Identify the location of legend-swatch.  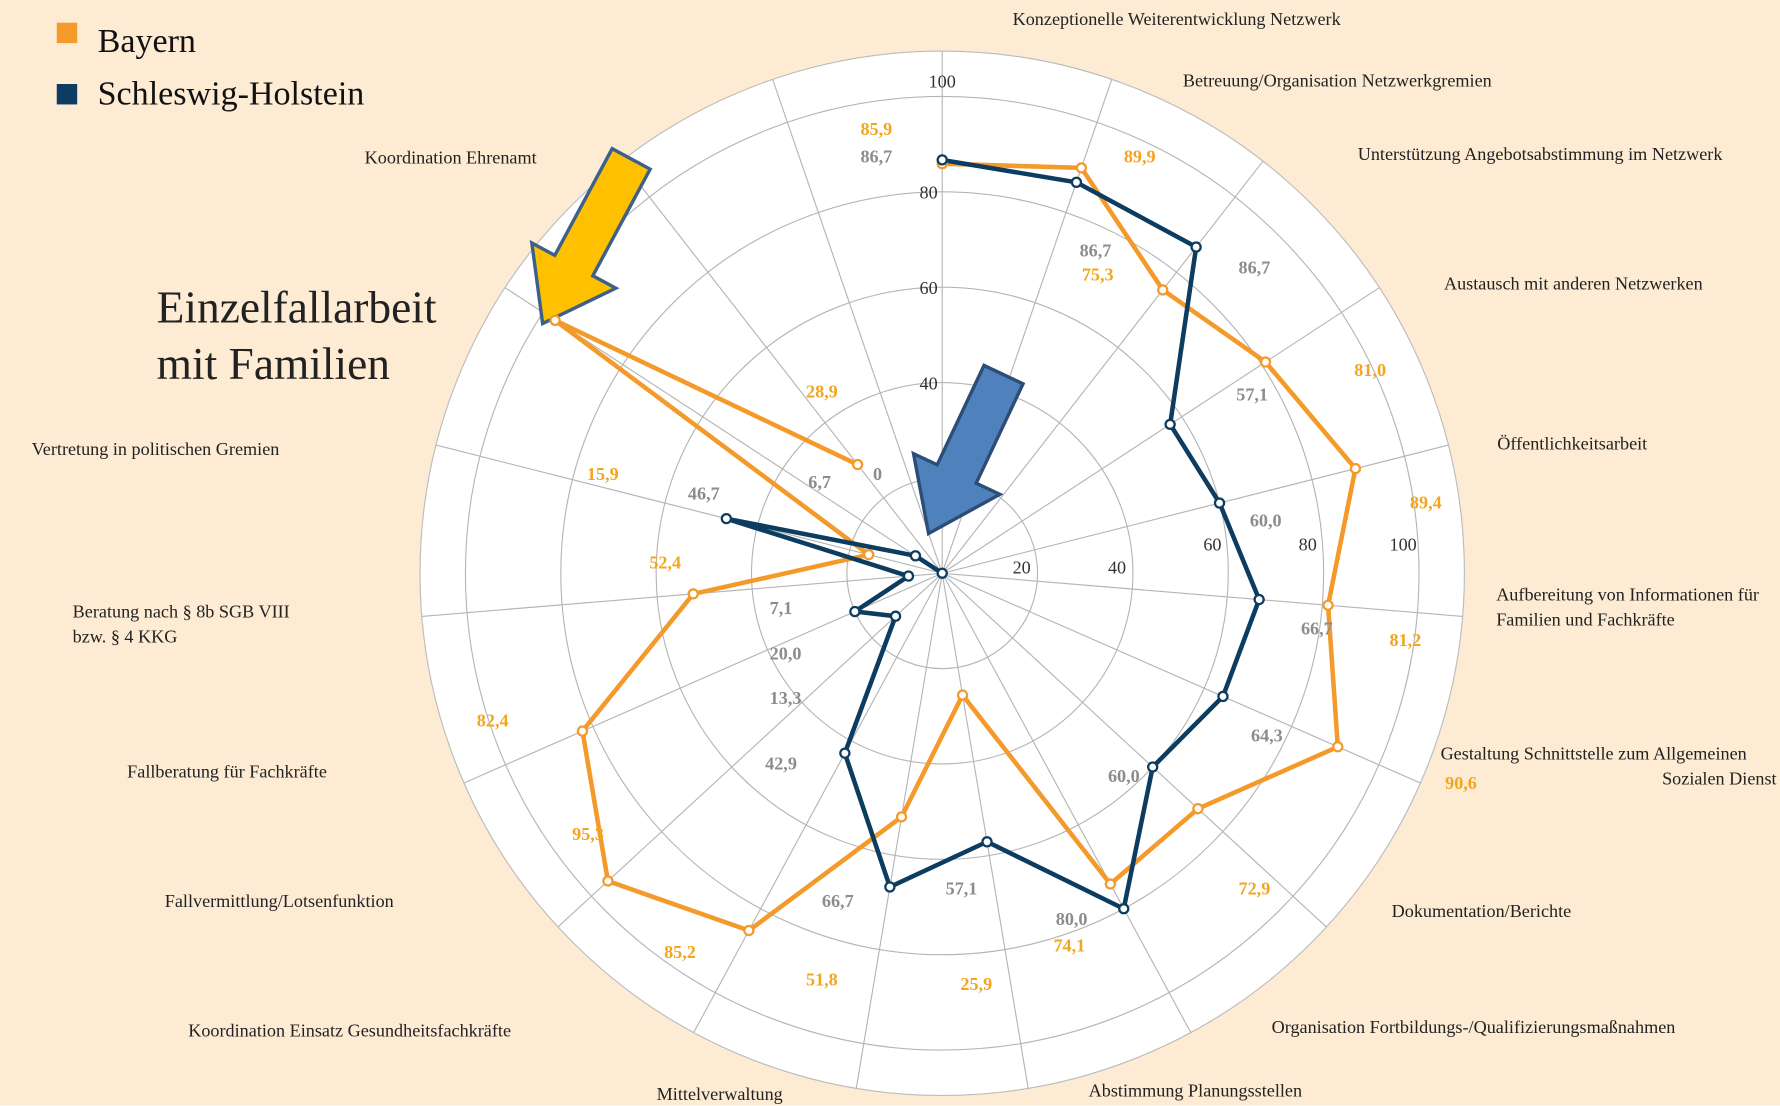
(67, 33).